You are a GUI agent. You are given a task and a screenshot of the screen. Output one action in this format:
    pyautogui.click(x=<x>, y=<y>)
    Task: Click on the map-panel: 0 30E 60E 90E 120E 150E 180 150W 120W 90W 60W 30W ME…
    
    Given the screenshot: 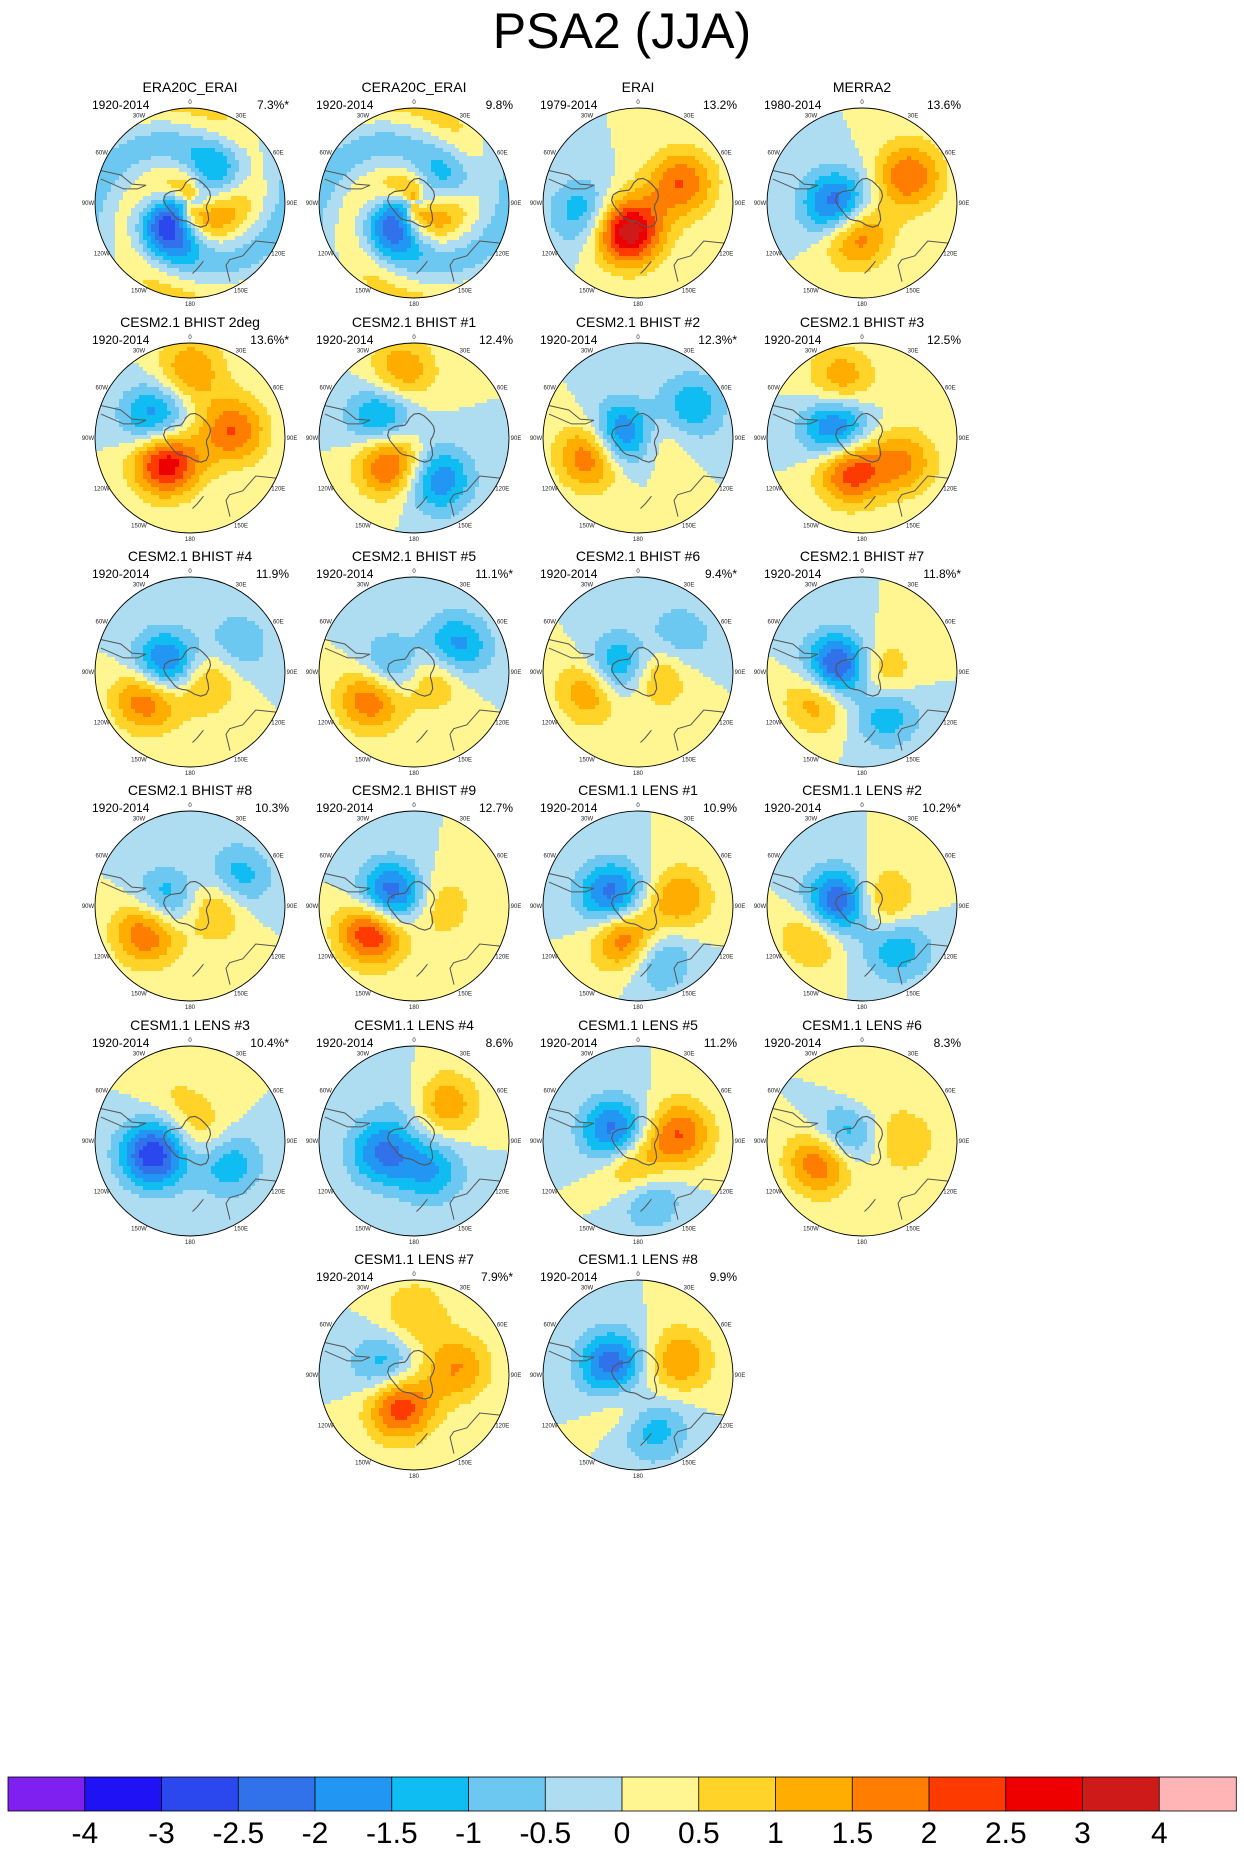 What is the action you would take?
    pyautogui.click(x=862, y=193)
    